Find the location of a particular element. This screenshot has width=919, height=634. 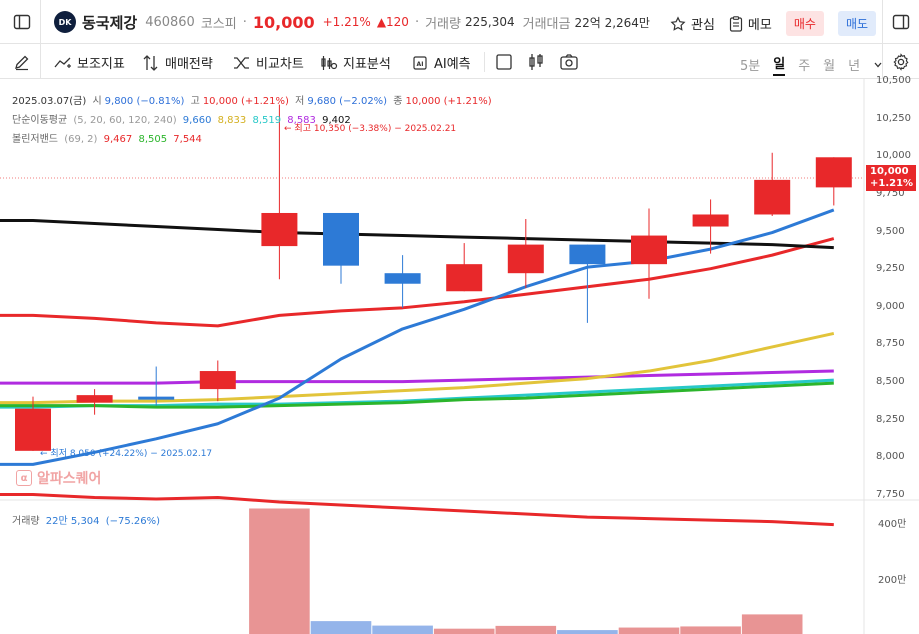

bb-value-lower: 7,544 is located at coordinates (187, 139).